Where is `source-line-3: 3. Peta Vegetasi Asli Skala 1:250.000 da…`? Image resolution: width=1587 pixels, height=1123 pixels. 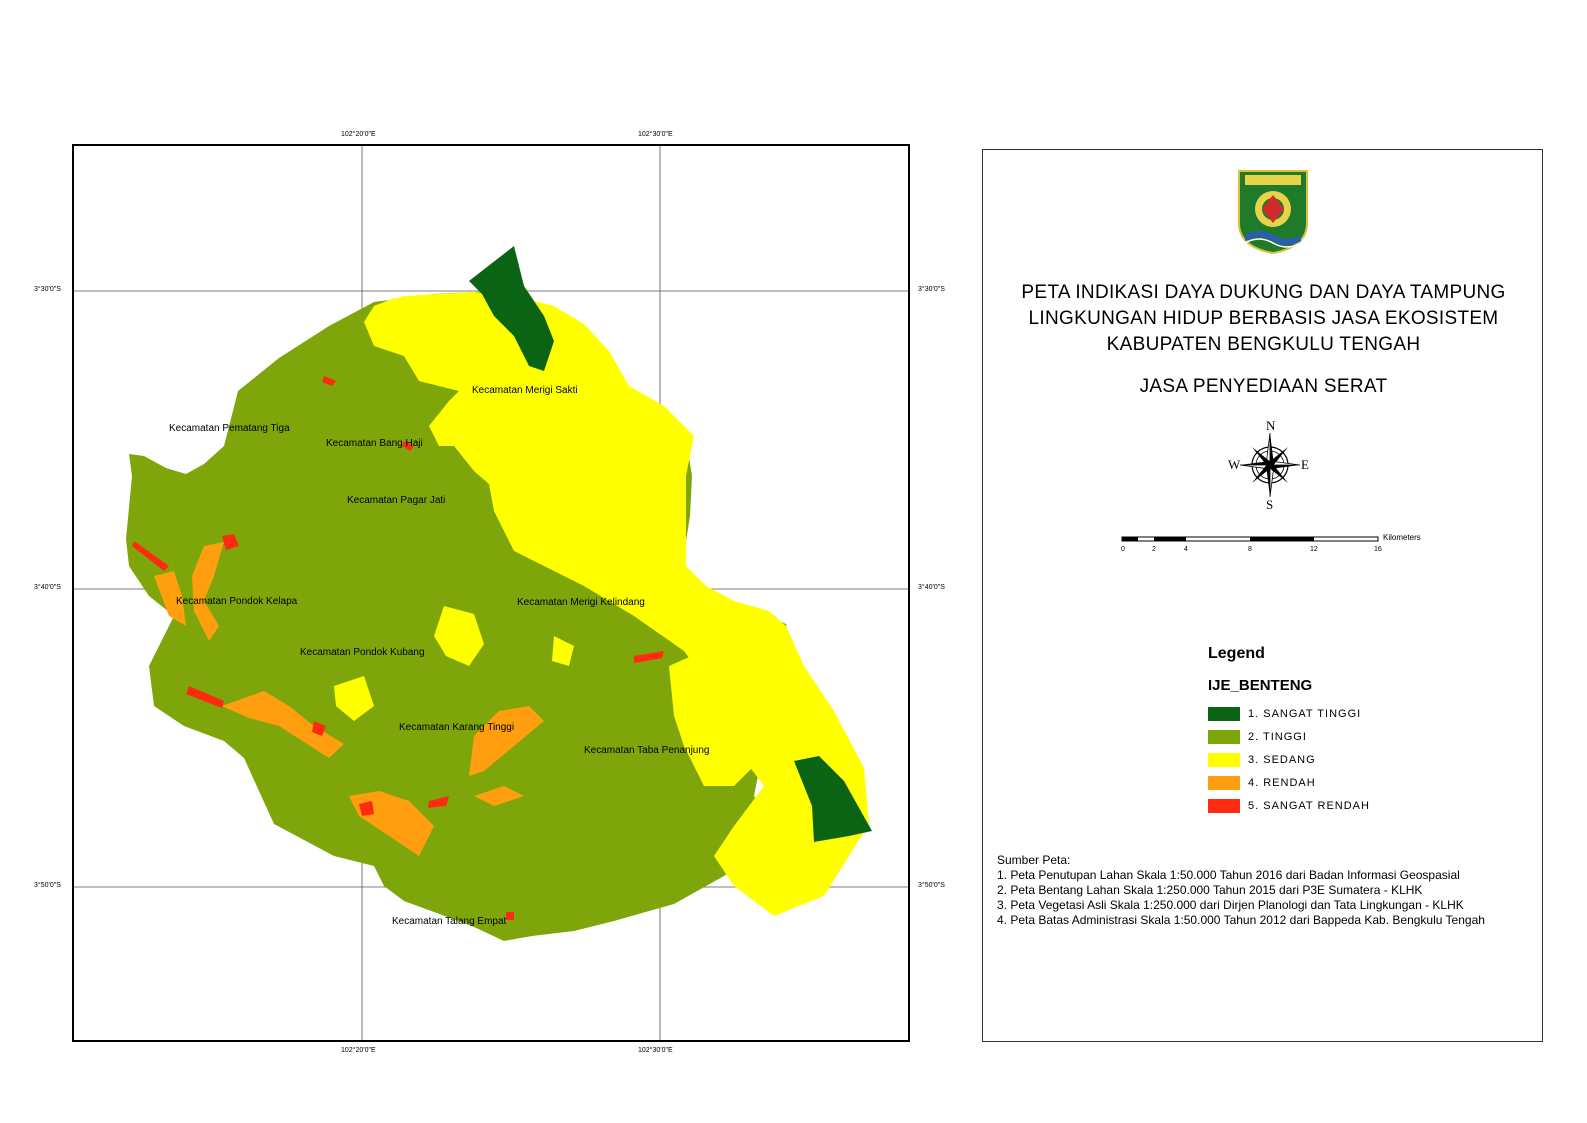 source-line-3: 3. Peta Vegetasi Asli Skala 1:250.000 da… is located at coordinates (1230, 905).